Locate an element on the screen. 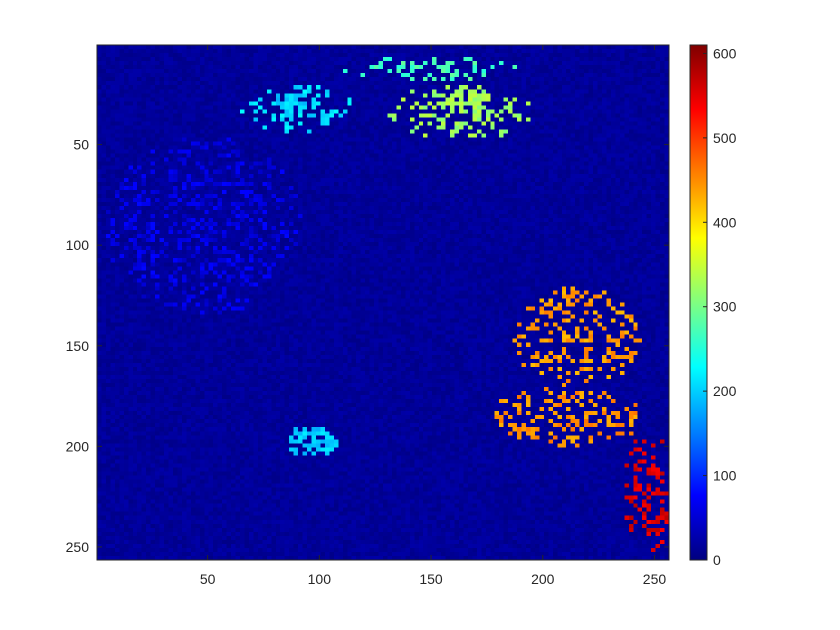 The image size is (840, 630). y-tick-label: 150 is located at coordinates (78, 346).